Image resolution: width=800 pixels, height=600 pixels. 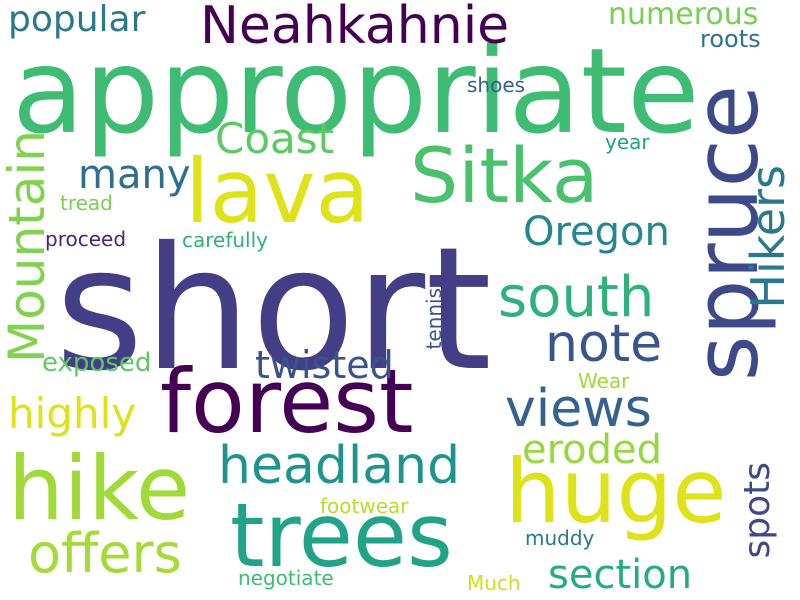 I want to click on word-tread: tread, so click(x=86, y=203).